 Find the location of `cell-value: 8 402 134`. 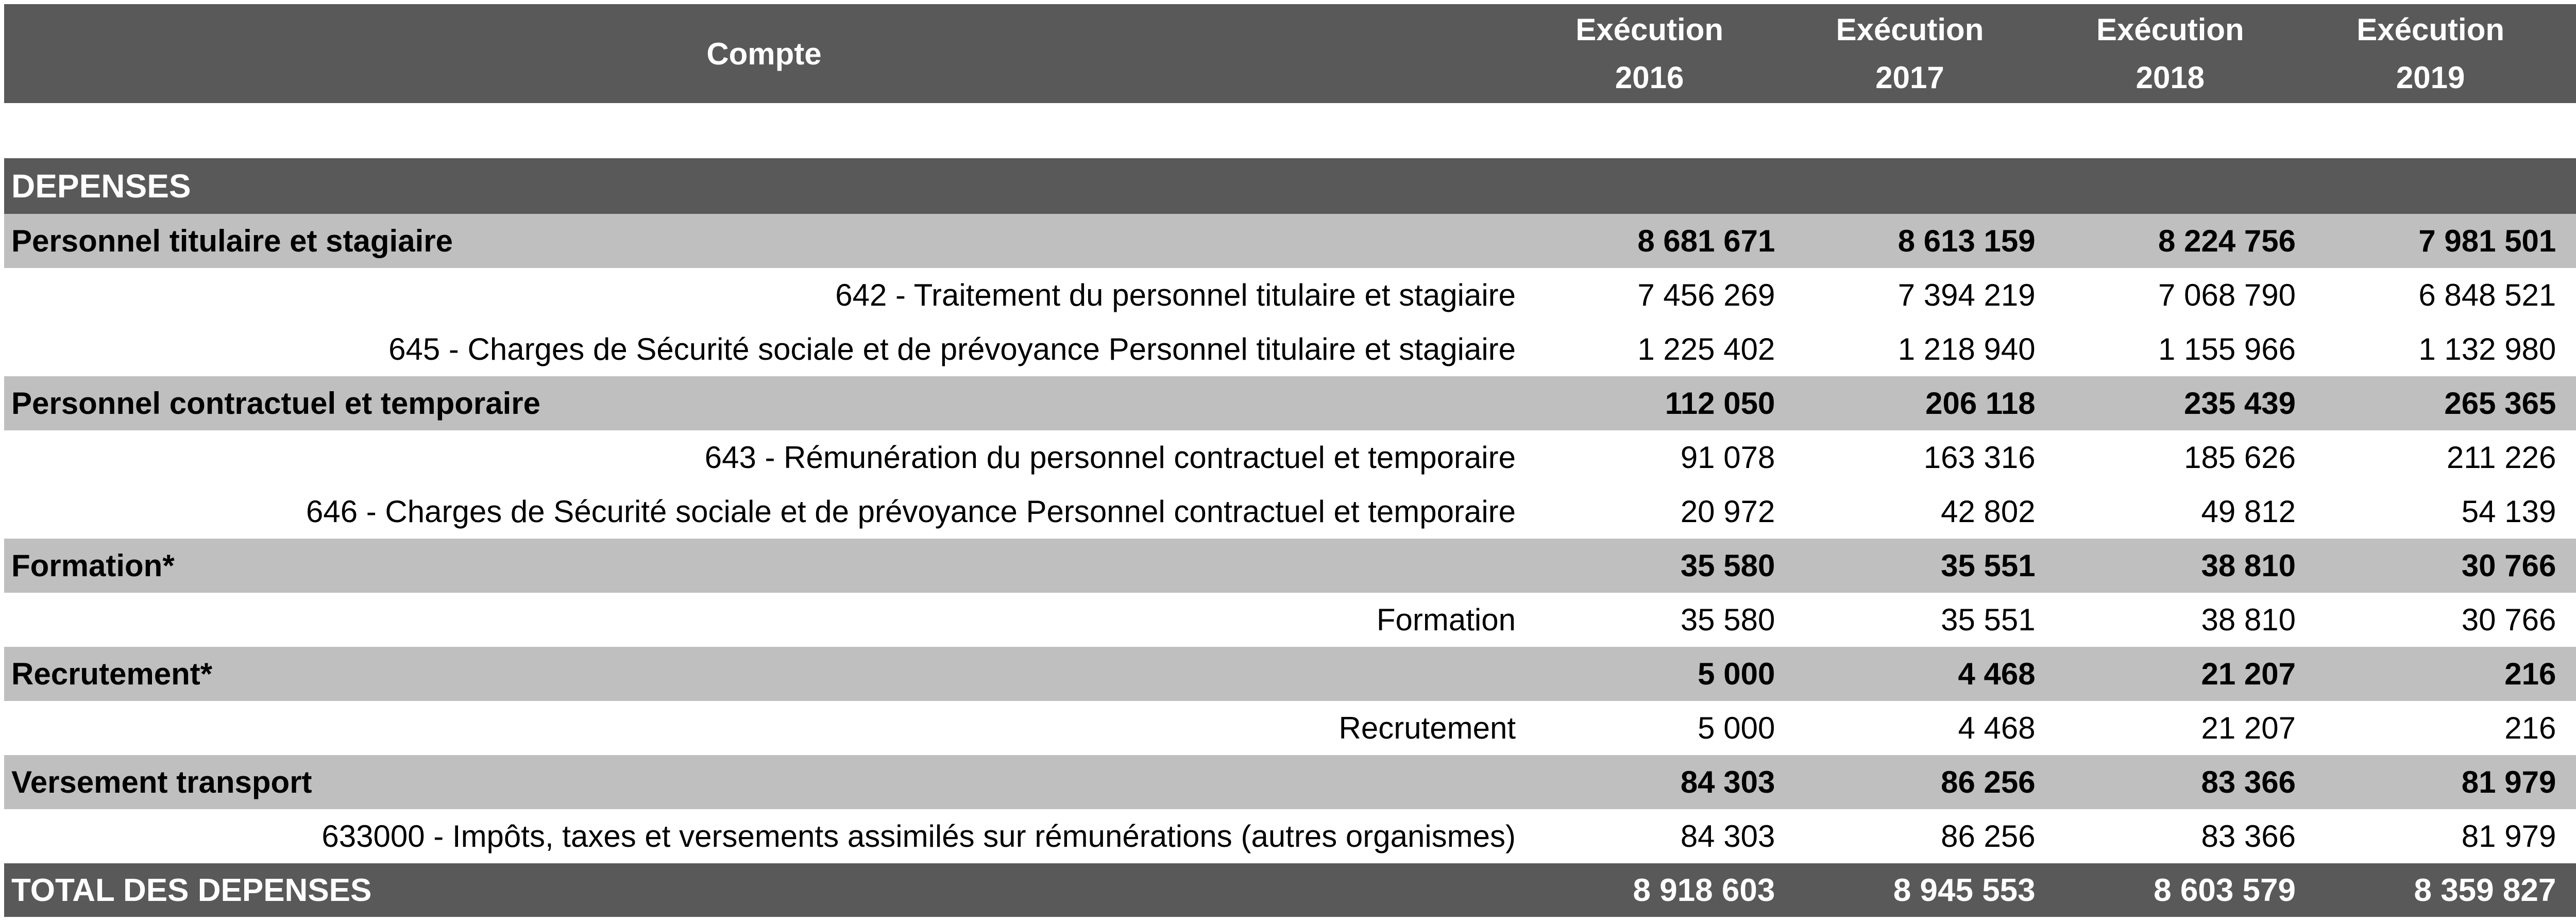

cell-value: 8 402 134 is located at coordinates (2570, 890).